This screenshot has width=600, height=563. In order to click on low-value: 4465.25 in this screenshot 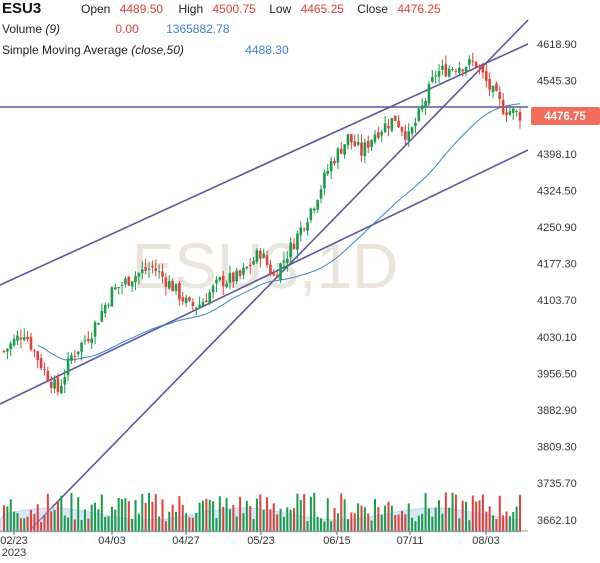, I will do `click(322, 9)`.